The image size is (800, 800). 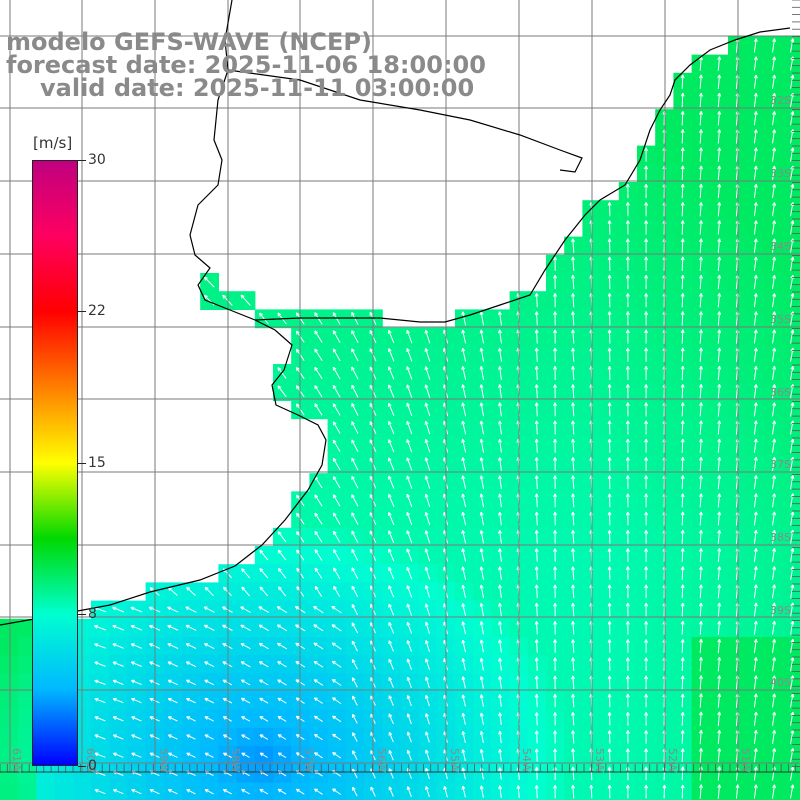 I want to click on colorbar-tick-mark, so click(x=82, y=766).